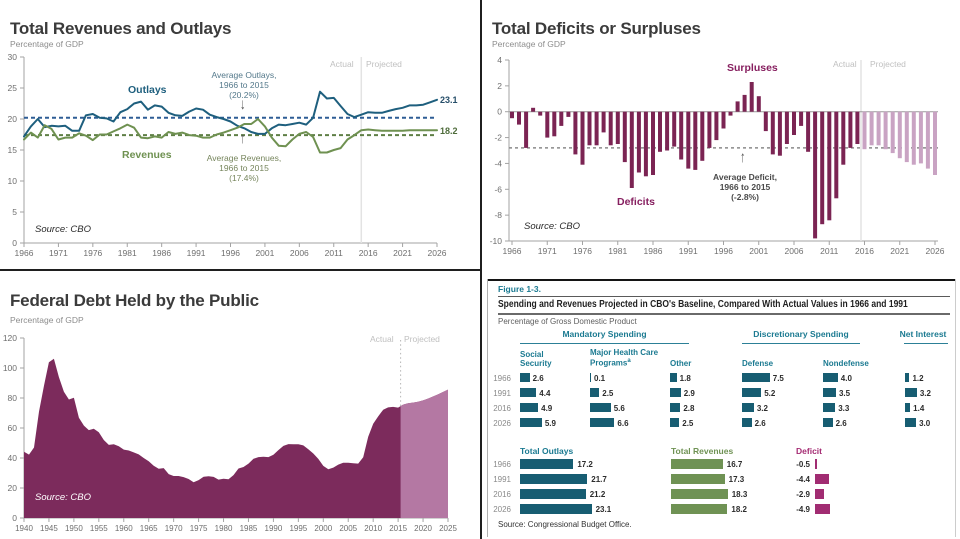 This screenshot has width=960, height=539. I want to click on panel-title: Total Deficits or Surpluses, so click(596, 29).